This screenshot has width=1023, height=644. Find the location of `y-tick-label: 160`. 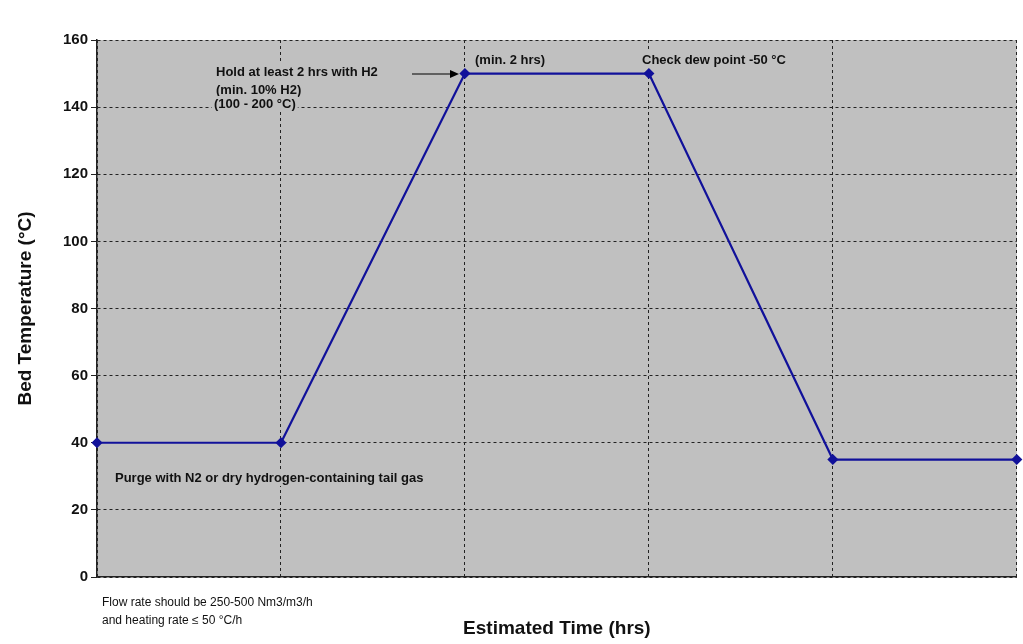

y-tick-label: 160 is located at coordinates (75, 39).